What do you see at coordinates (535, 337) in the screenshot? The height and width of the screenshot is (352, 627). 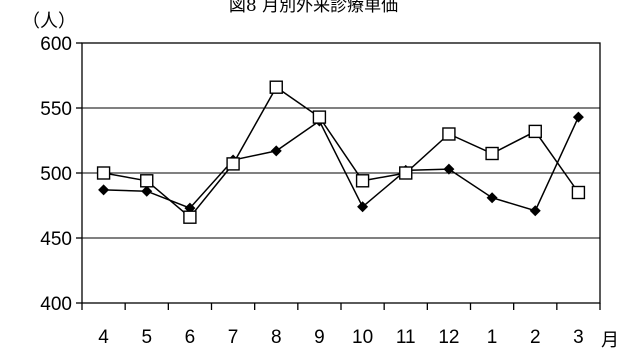 I see `x-tick-label-2: 2` at bounding box center [535, 337].